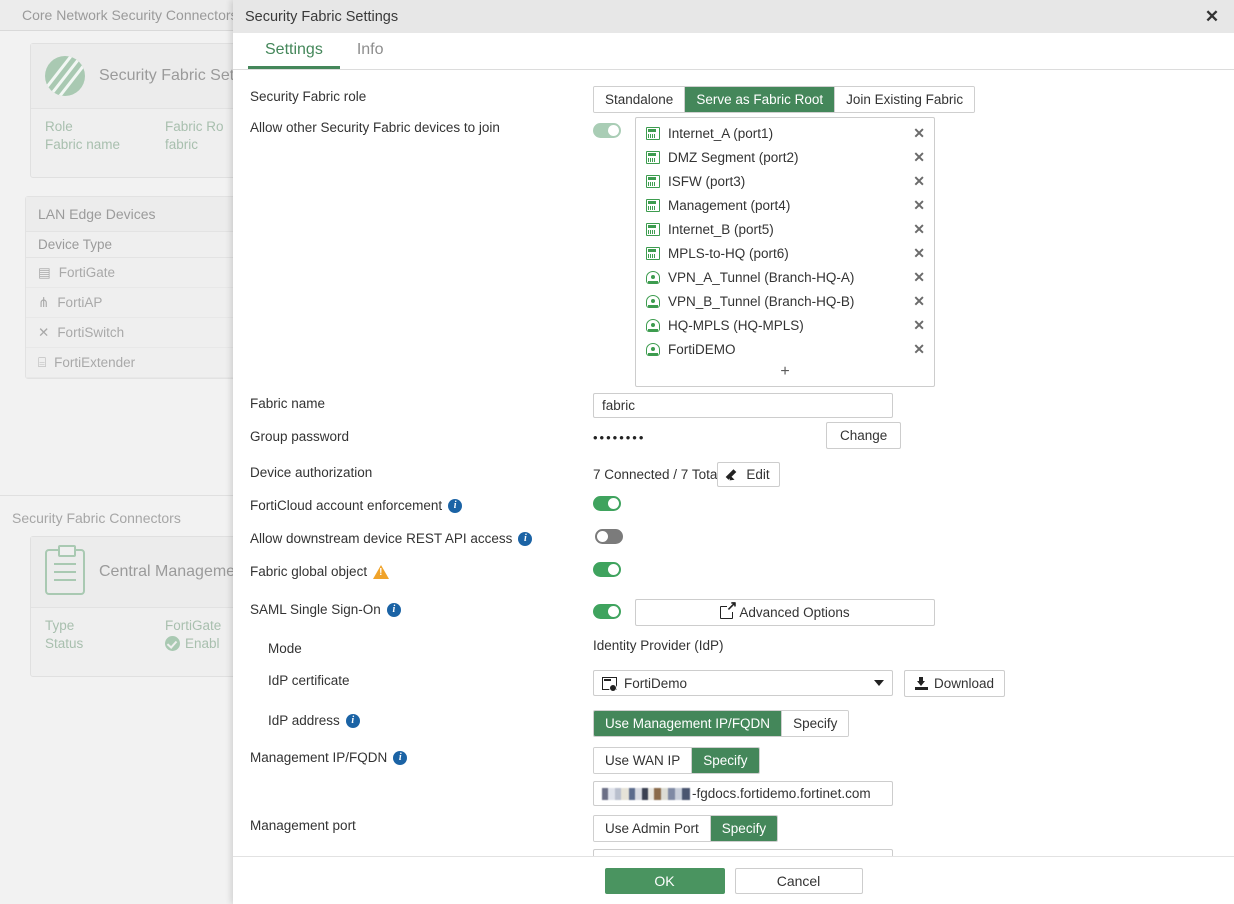  Describe the element at coordinates (421, 95) in the screenshot. I see `field-label: Security Fabric role` at that location.